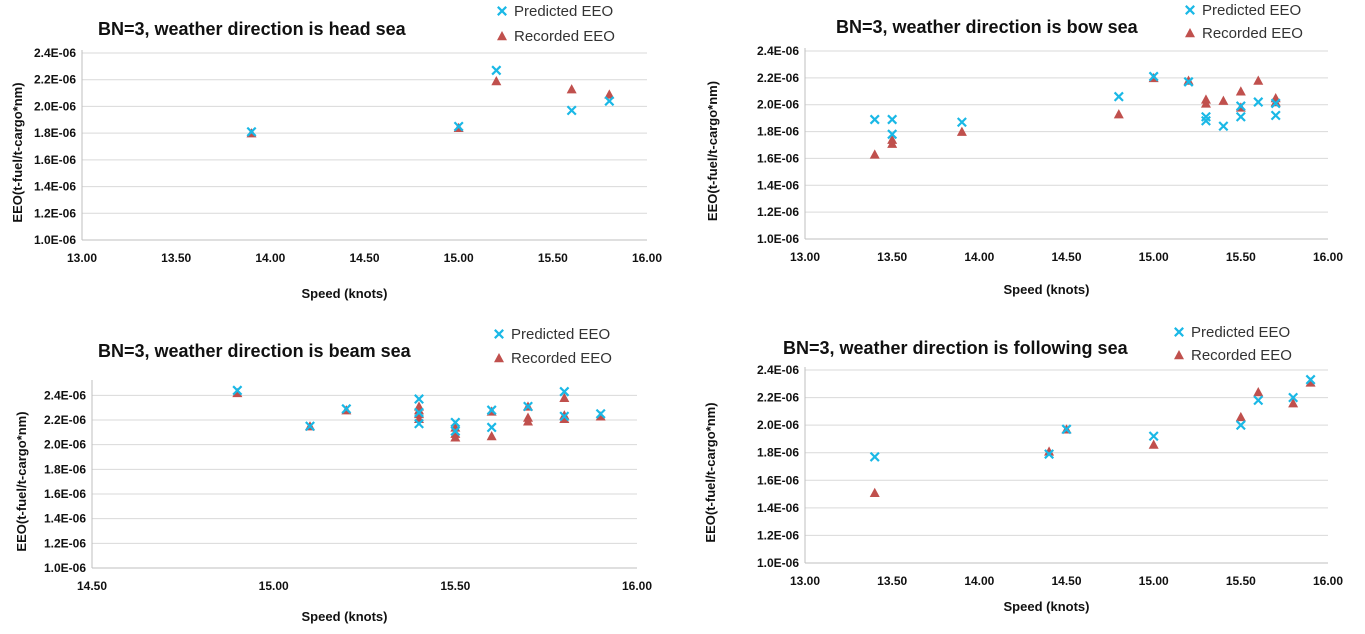  Describe the element at coordinates (1154, 581) in the screenshot. I see `x-tick-label: 15.00` at that location.